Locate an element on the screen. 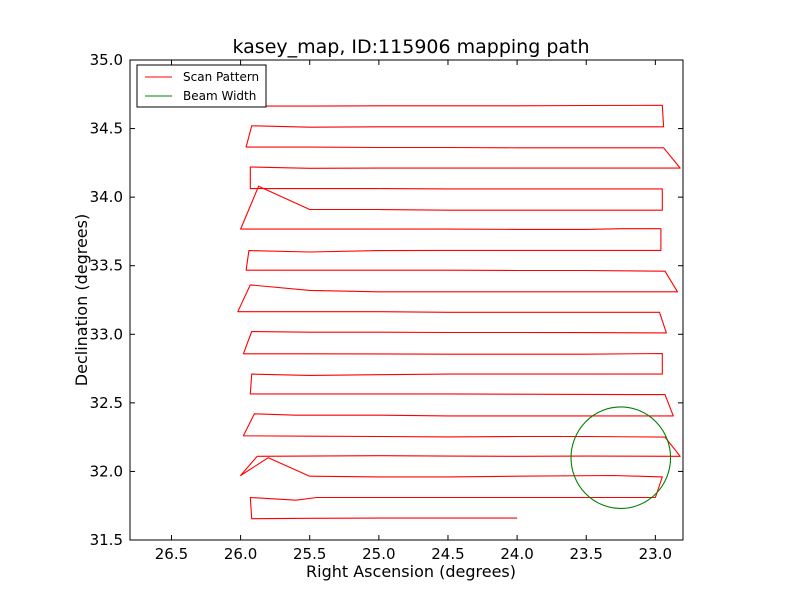 This screenshot has width=800, height=600. x-tick-label: 25.0 is located at coordinates (378, 554).